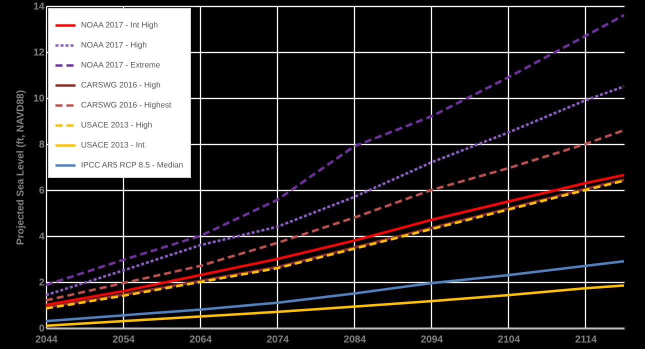  I want to click on x-tick-label: 2114, so click(586, 340).